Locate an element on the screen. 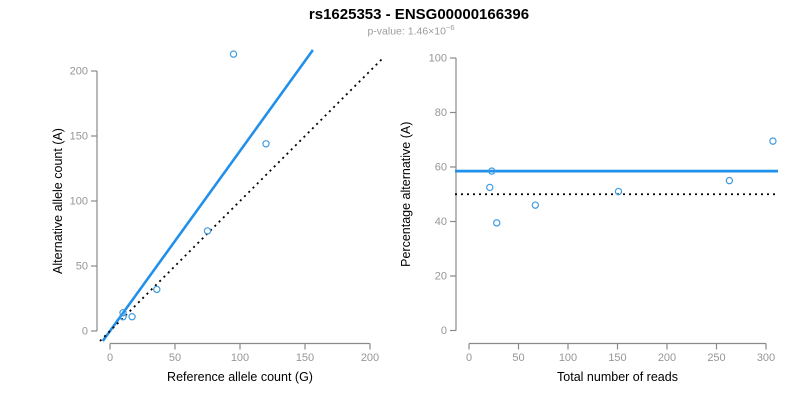 The width and height of the screenshot is (800, 400). y-tick-label: 200 is located at coordinates (79, 72).